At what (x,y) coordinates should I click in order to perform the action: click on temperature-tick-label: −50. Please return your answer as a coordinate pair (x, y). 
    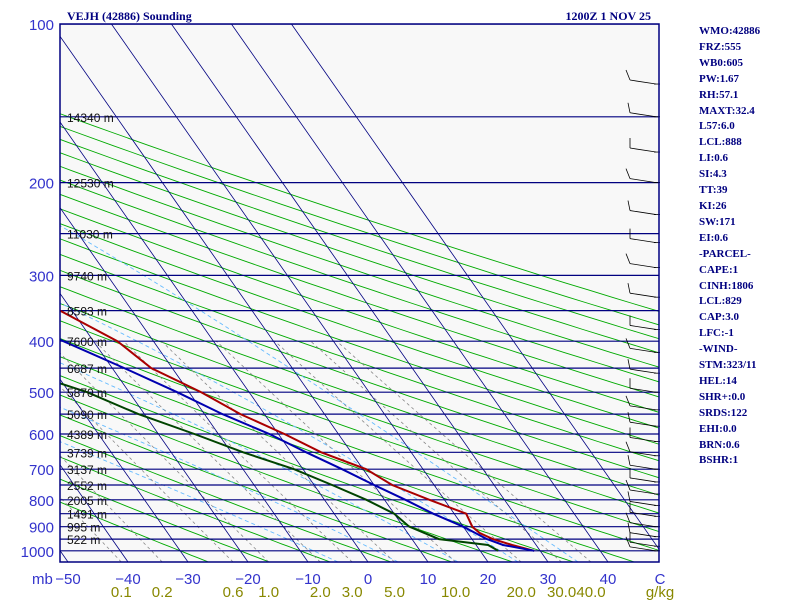
    Looking at the image, I should click on (67, 579).